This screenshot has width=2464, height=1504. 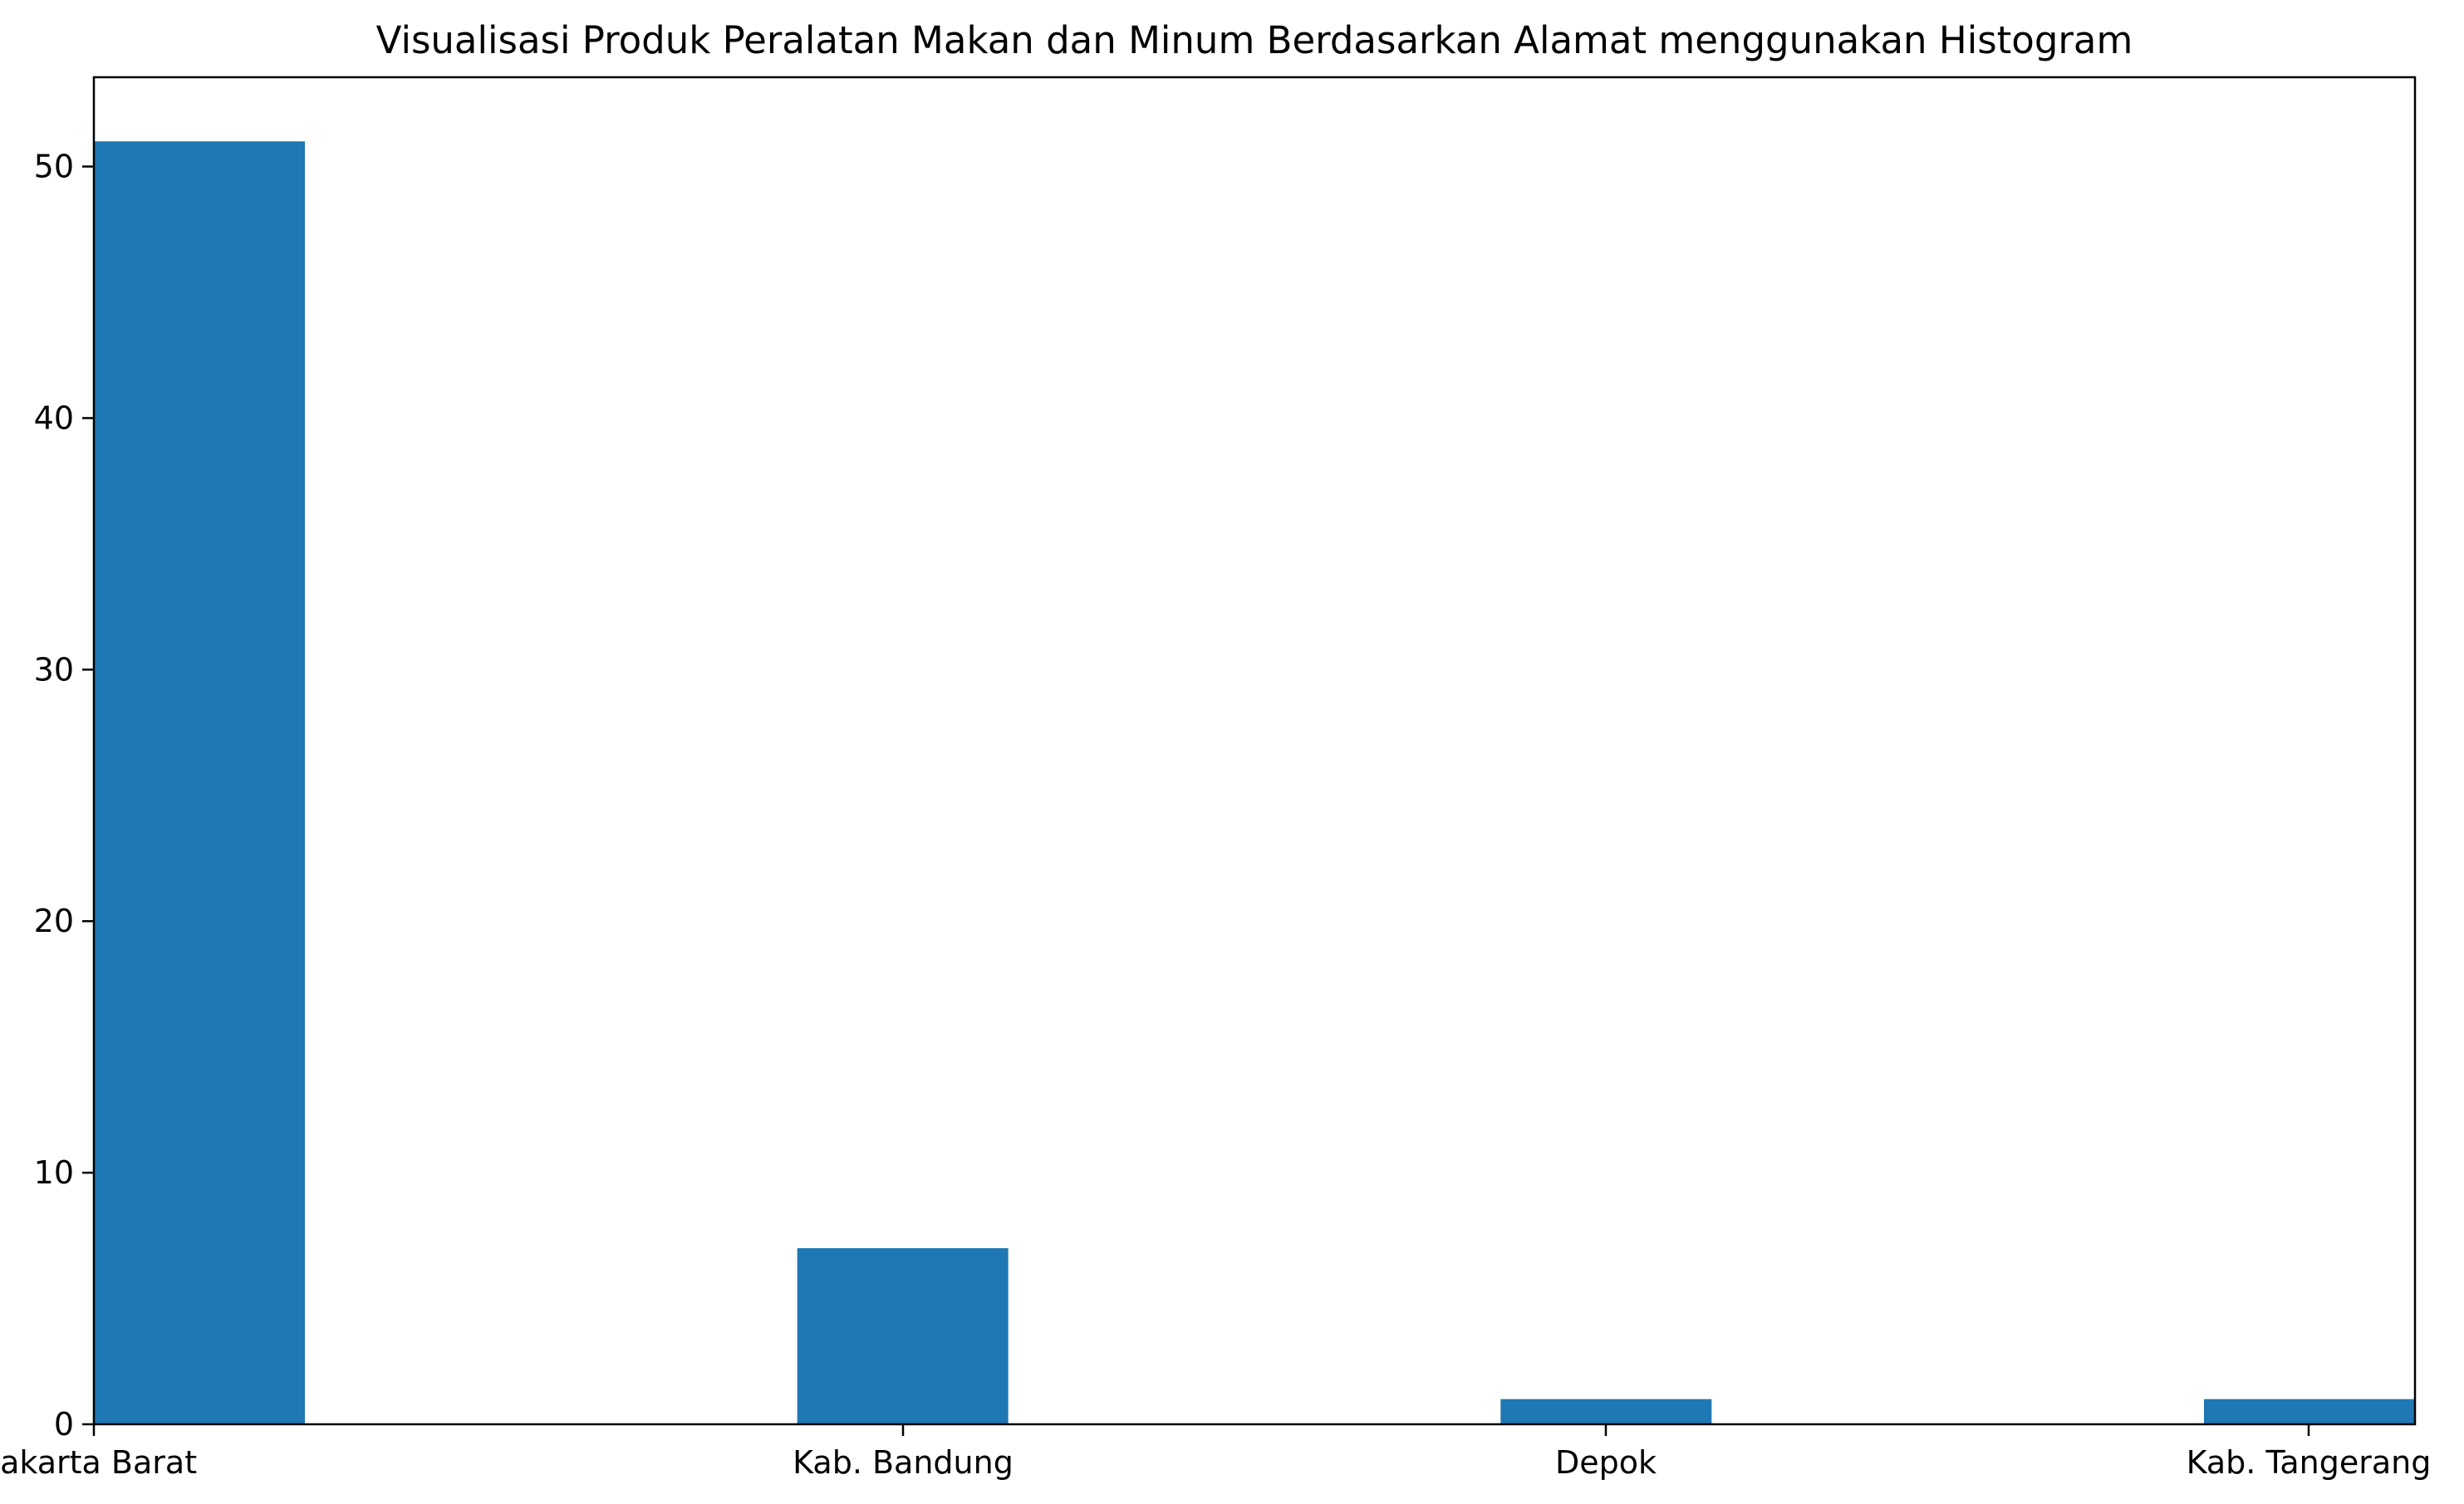 What do you see at coordinates (54, 417) in the screenshot?
I see `y-tick-label-4: 40` at bounding box center [54, 417].